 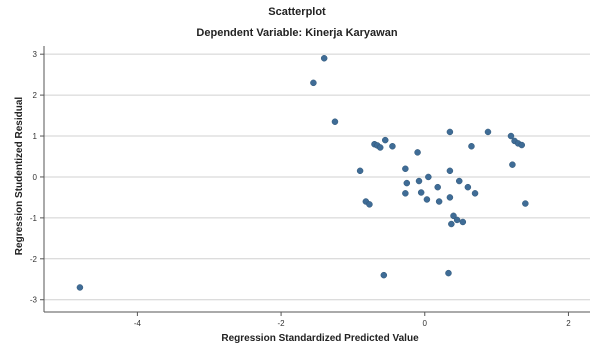 What do you see at coordinates (35, 177) in the screenshot?
I see `y-tick-label: 0` at bounding box center [35, 177].